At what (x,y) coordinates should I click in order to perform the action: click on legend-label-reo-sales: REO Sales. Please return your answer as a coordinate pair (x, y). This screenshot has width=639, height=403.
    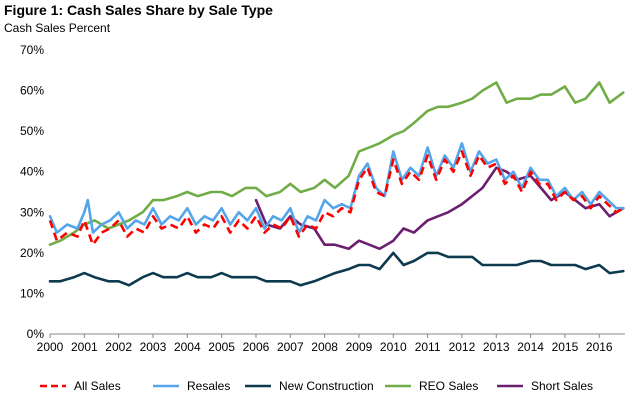
    Looking at the image, I should click on (448, 386).